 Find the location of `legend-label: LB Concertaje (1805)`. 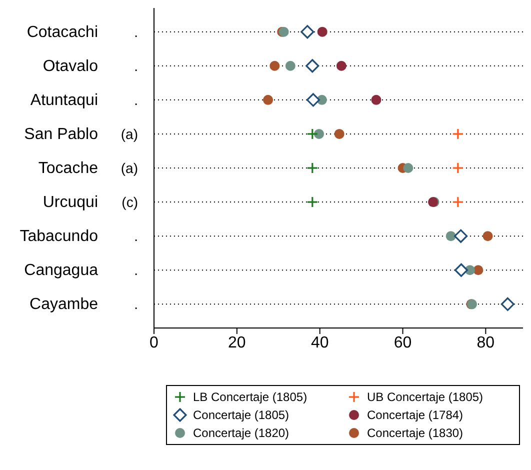

legend-label: LB Concertaje (1805) is located at coordinates (250, 397).